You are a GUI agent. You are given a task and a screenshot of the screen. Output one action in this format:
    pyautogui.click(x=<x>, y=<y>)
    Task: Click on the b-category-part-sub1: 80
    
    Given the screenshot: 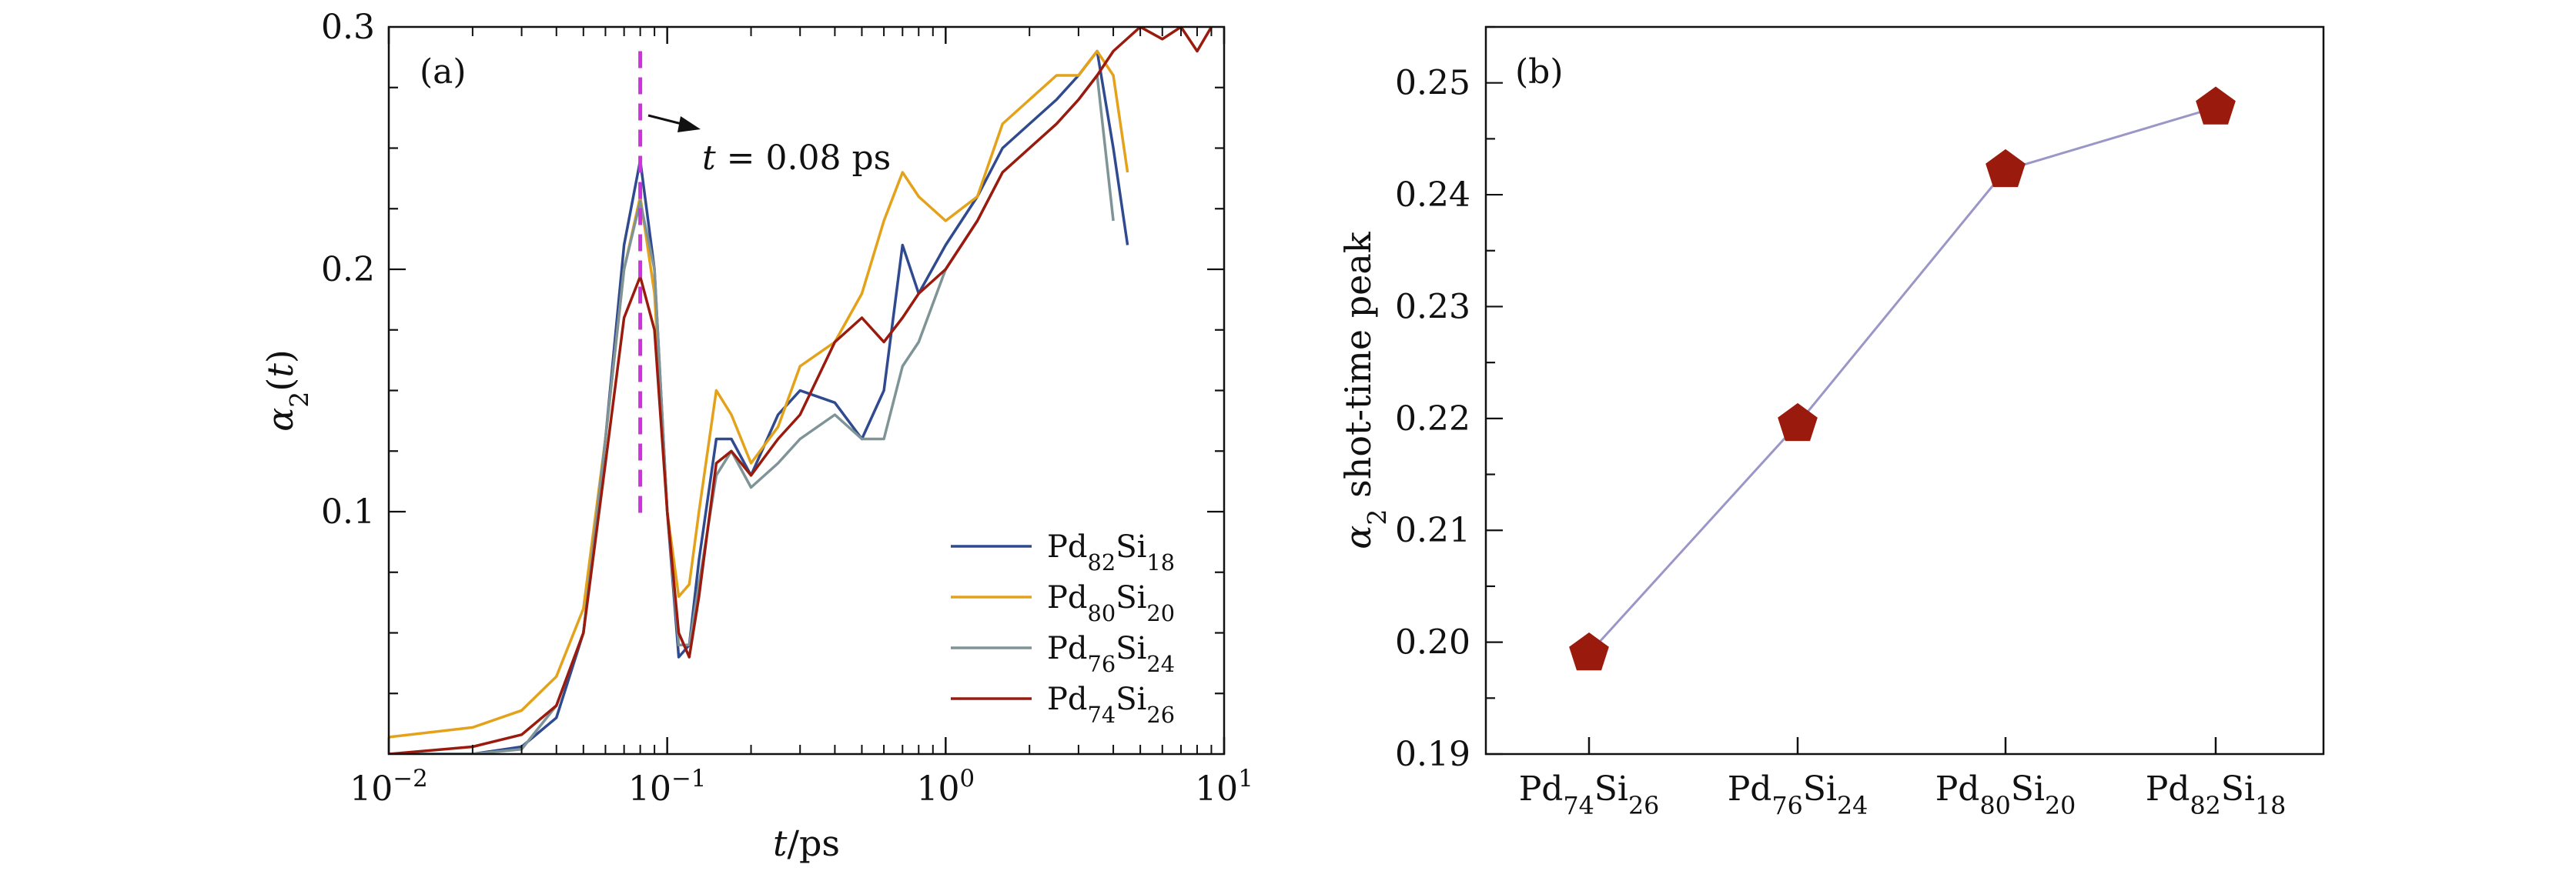 What is the action you would take?
    pyautogui.click(x=1995, y=806)
    